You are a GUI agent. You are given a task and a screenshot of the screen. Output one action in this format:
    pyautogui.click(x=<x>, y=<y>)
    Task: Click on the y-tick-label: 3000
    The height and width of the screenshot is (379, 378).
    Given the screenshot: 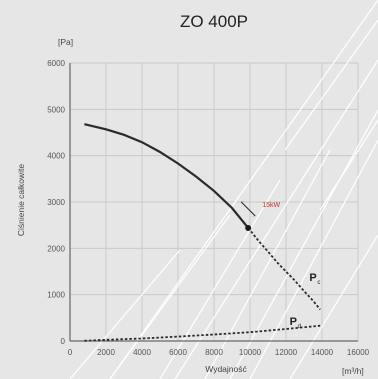 What is the action you would take?
    pyautogui.click(x=56, y=202)
    